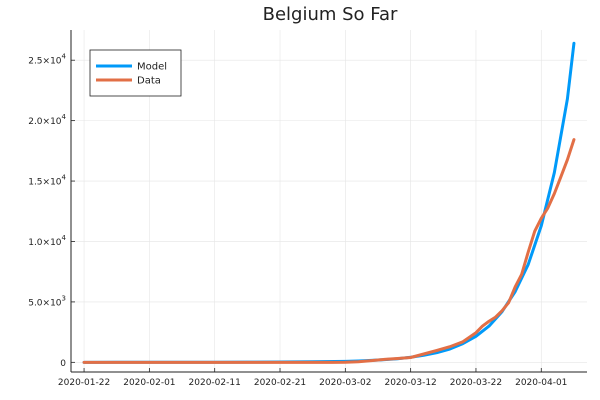  I want to click on y-tick-label: 0, so click(63, 364).